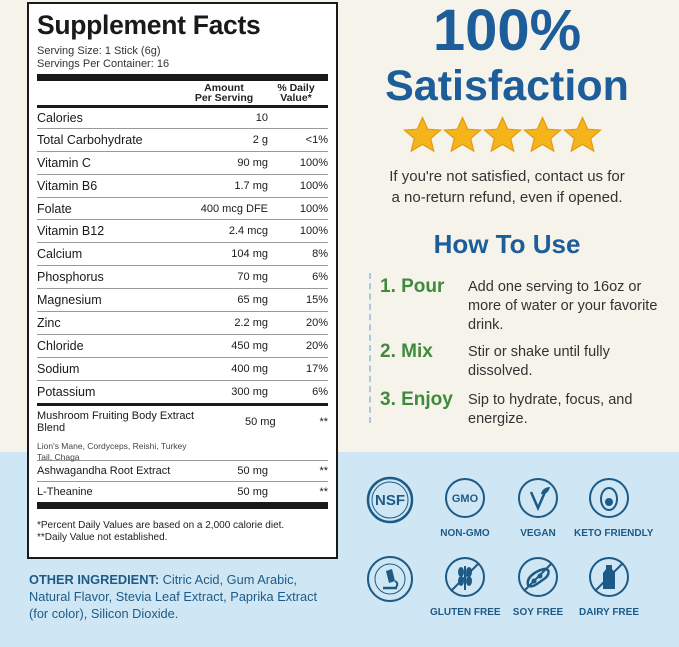 The height and width of the screenshot is (647, 679). What do you see at coordinates (182, 93) in the screenshot?
I see `facts-column-headers: Amount Per Serving % Daily Value*` at bounding box center [182, 93].